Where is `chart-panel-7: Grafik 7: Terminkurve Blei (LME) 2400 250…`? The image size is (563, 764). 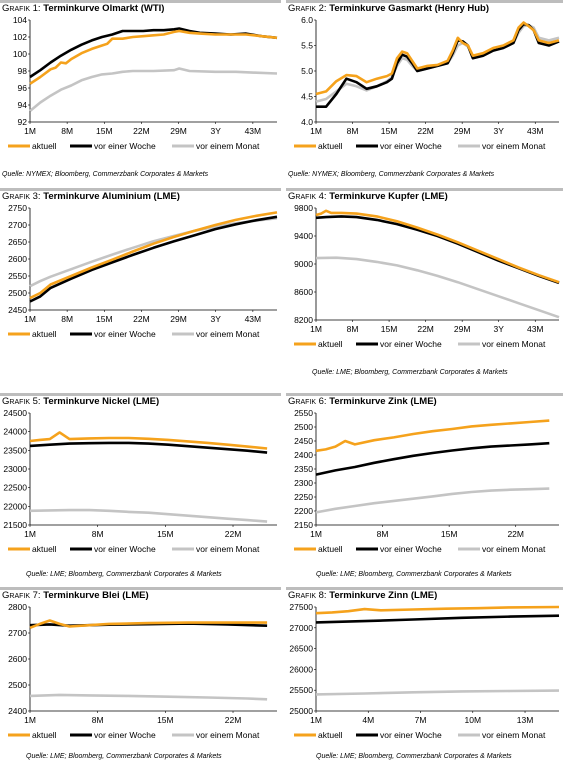 chart-panel-7: Grafik 7: Terminkurve Blei (LME) 2400 250… is located at coordinates (140, 675).